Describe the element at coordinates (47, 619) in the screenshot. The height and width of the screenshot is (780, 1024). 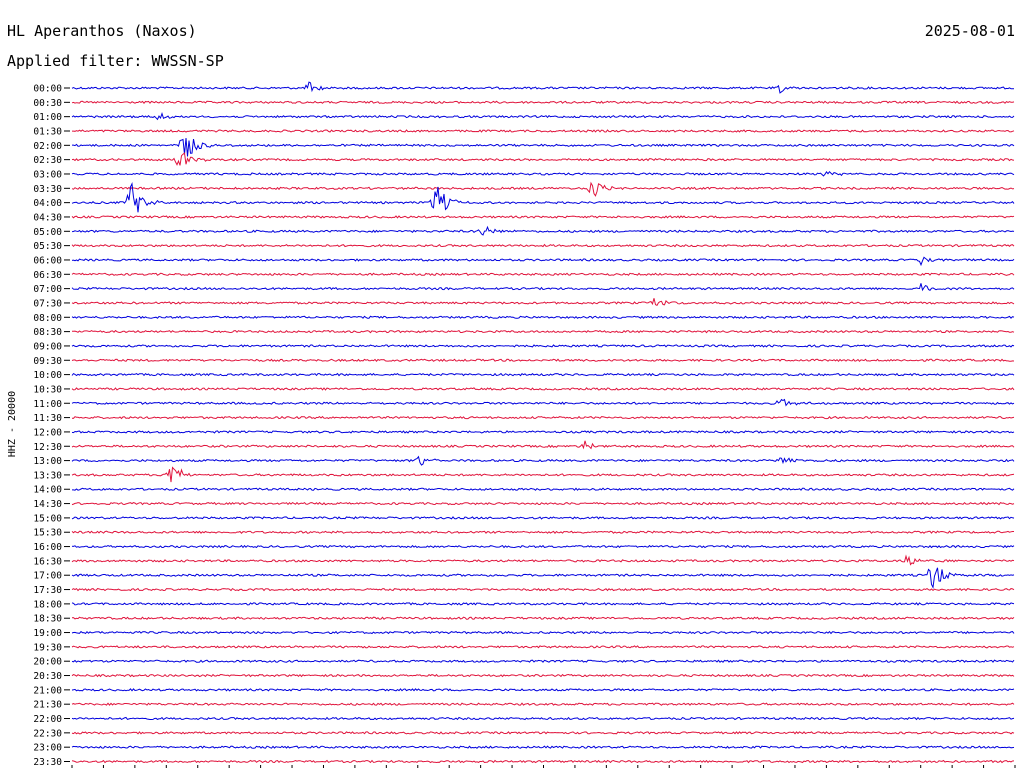
I see `row-time-label: 18:30` at that location.